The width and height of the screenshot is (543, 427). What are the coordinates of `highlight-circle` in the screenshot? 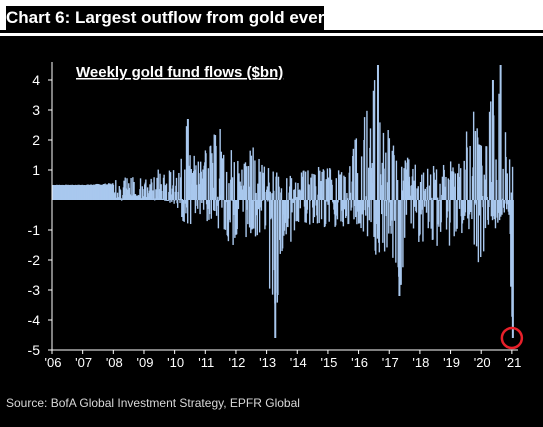 It's located at (512, 338).